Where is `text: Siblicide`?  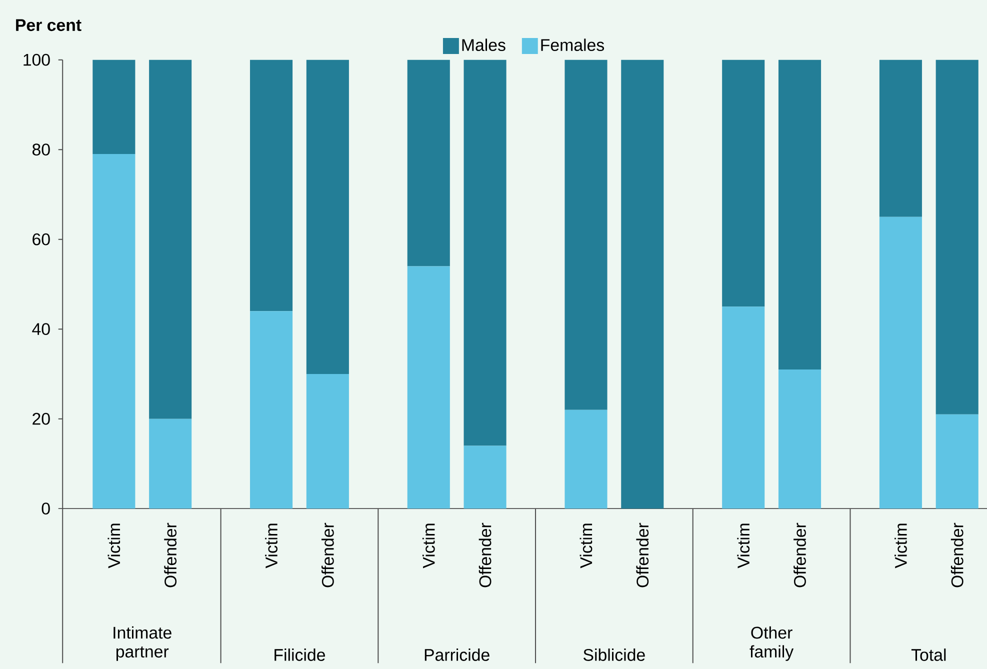
text: Siblicide is located at coordinates (614, 654).